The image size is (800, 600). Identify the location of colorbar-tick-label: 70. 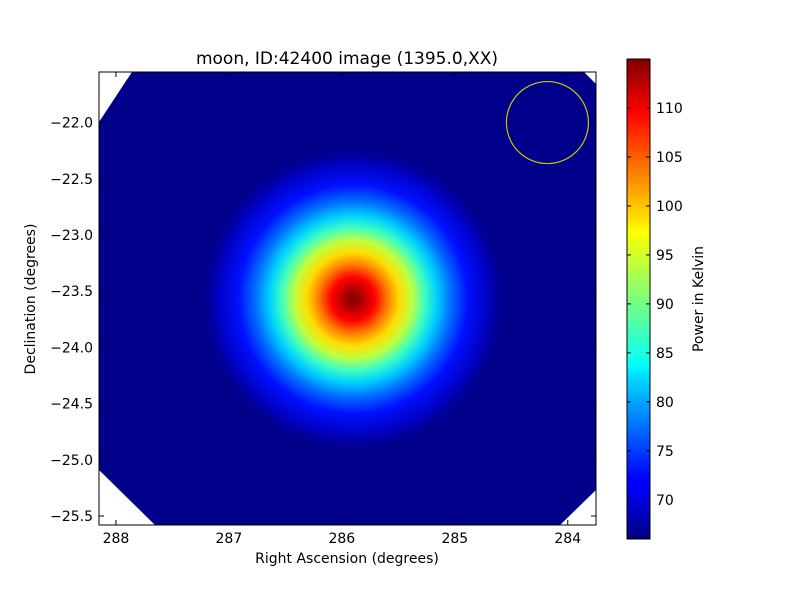
(665, 501).